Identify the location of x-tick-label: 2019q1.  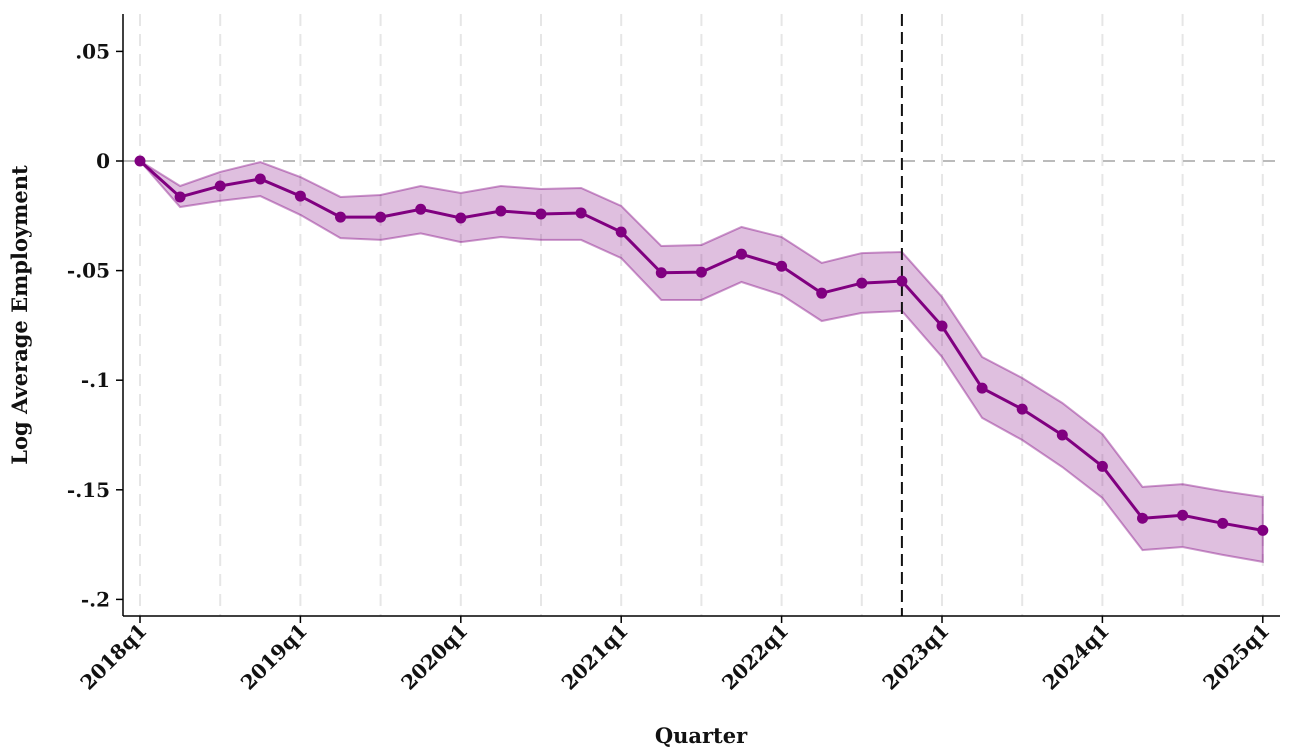
(274, 657).